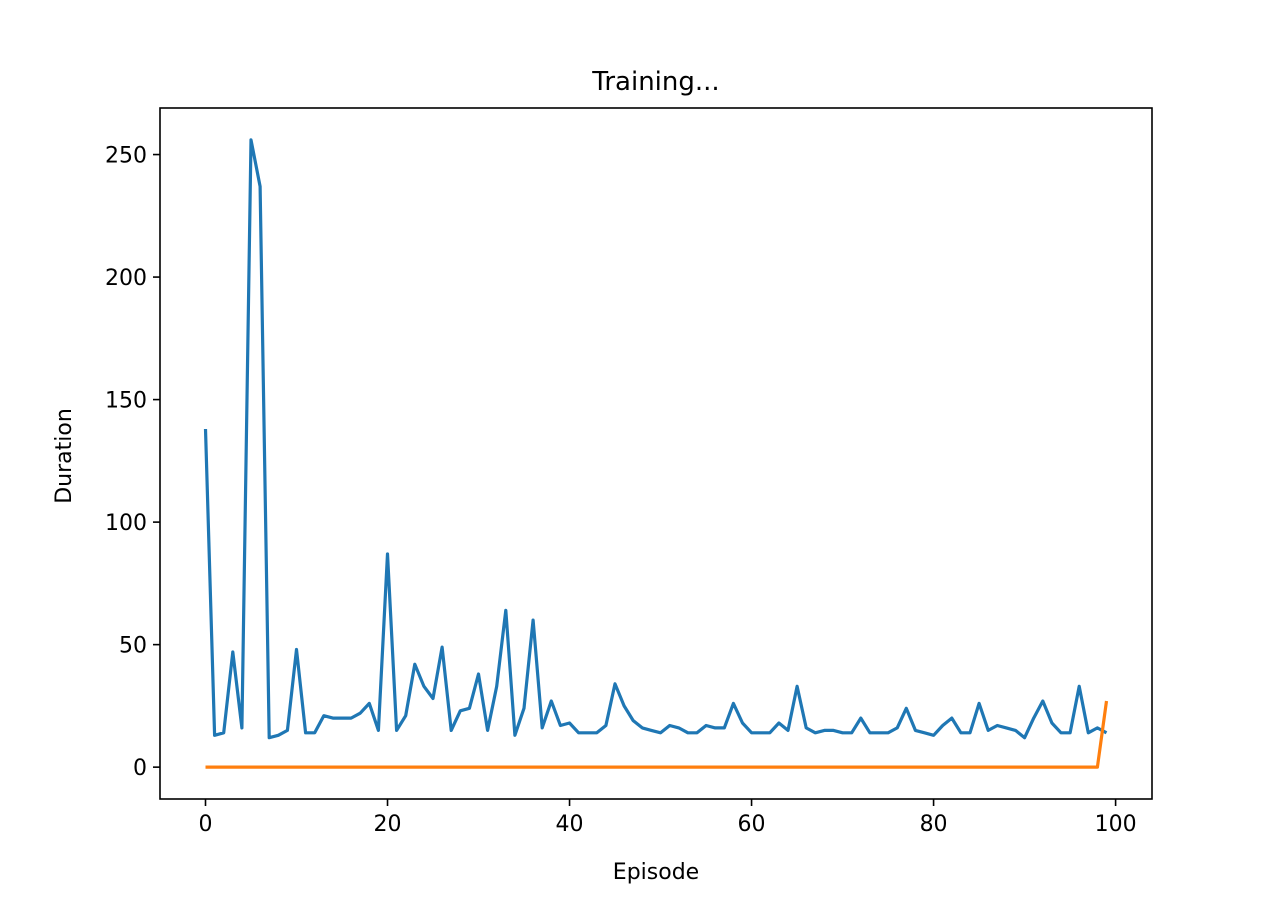 Image resolution: width=1280 pixels, height=903 pixels. What do you see at coordinates (126, 401) in the screenshot?
I see `y-tick-label: 150` at bounding box center [126, 401].